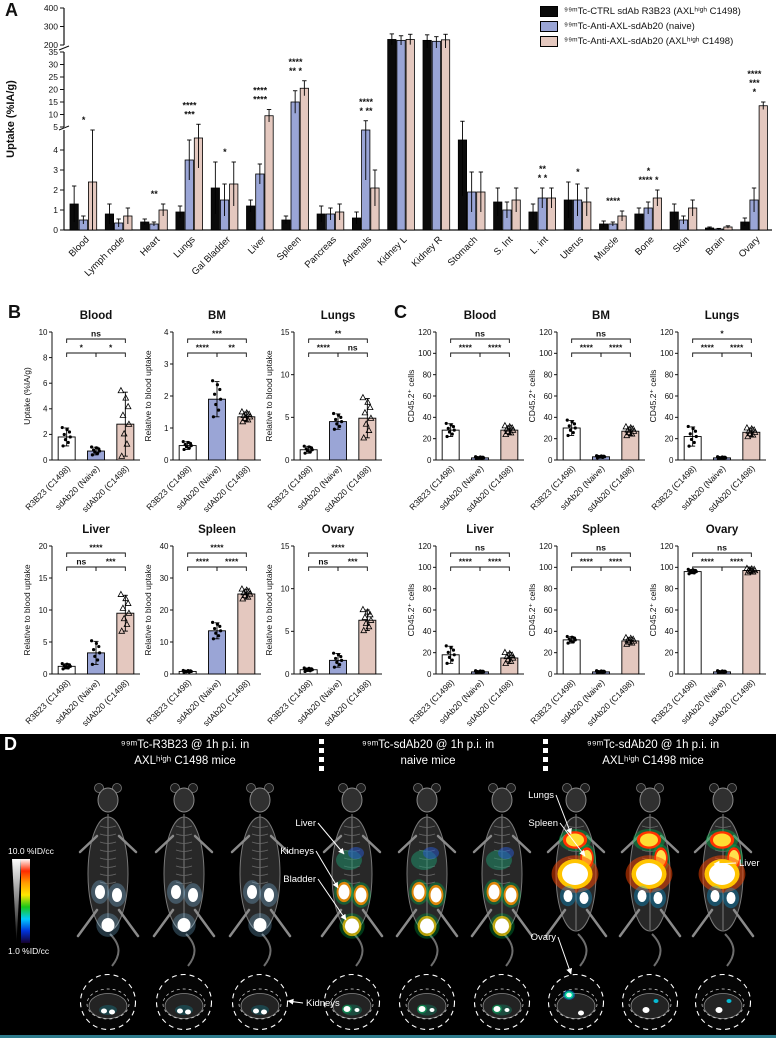 The image size is (776, 1038). Describe the element at coordinates (549, 41) in the screenshot. I see `legend-swatch` at that location.